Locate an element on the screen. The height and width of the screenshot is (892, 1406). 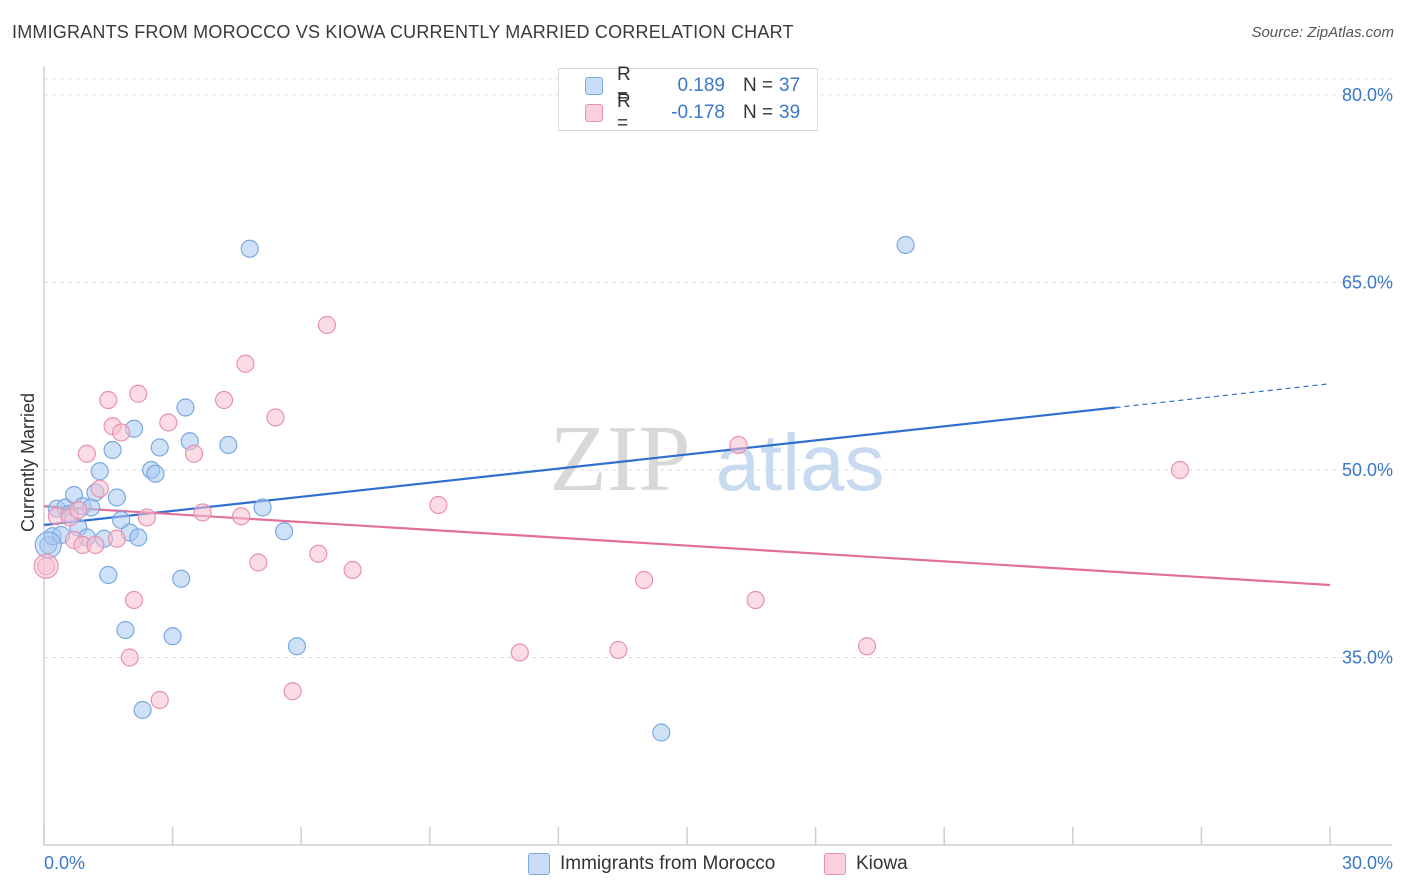
y-tick-label: 80.0% is located at coordinates (1367, 95).